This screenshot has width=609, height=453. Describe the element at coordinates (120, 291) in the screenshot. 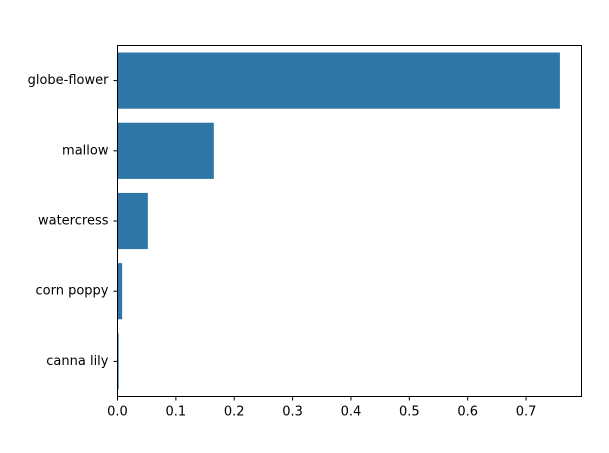

I see `bar-corn-poppy` at that location.